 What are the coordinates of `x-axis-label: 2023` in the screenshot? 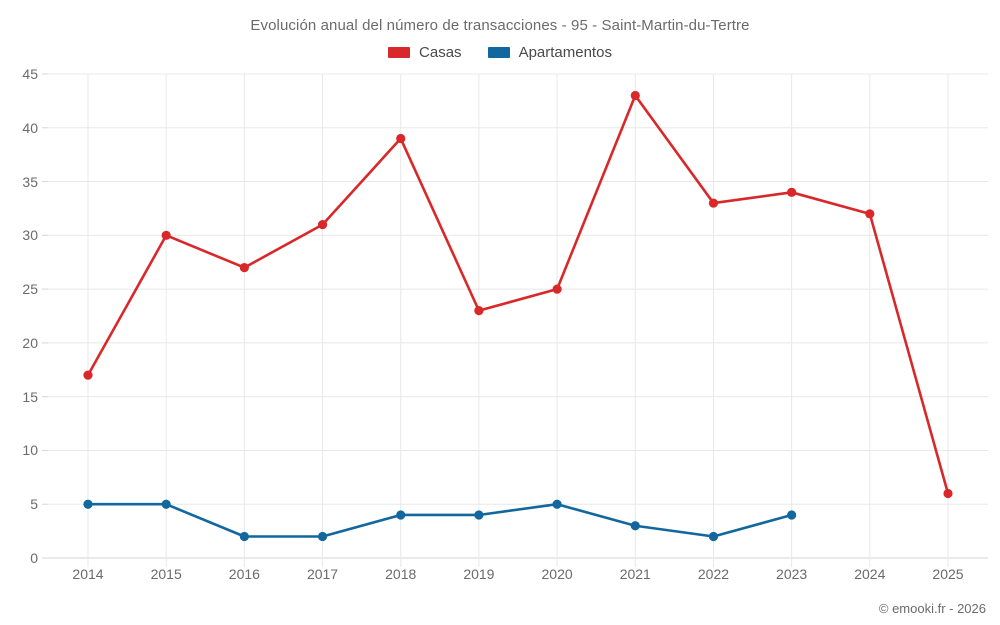 It's located at (792, 574).